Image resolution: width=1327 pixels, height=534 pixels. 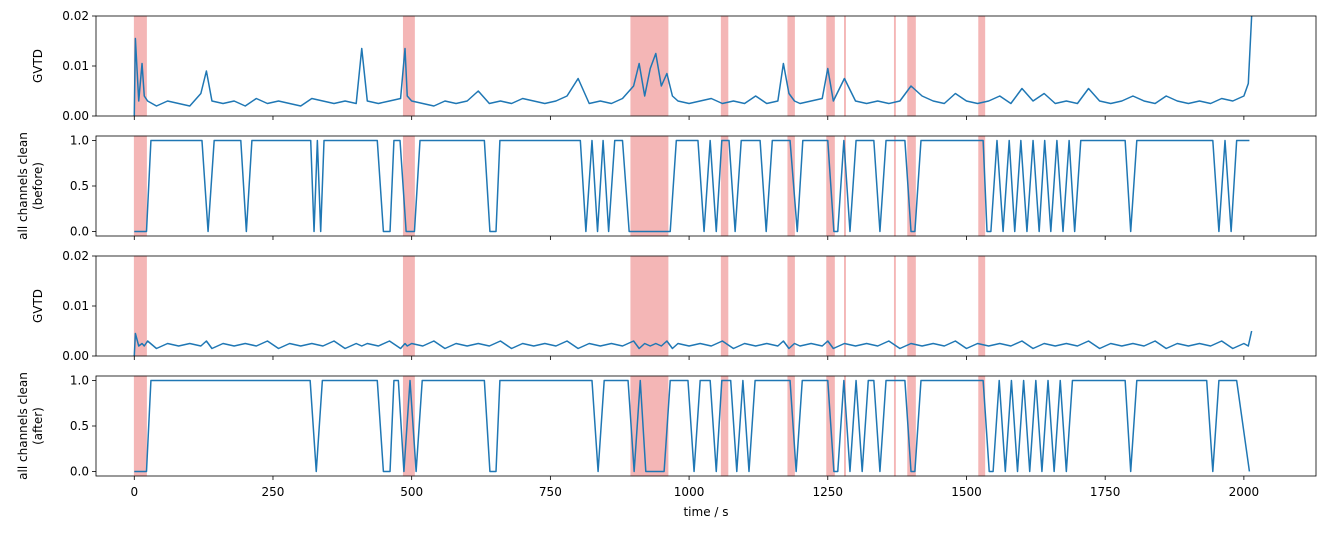 What do you see at coordinates (689, 492) in the screenshot?
I see `x-tick-label: 1000` at bounding box center [689, 492].